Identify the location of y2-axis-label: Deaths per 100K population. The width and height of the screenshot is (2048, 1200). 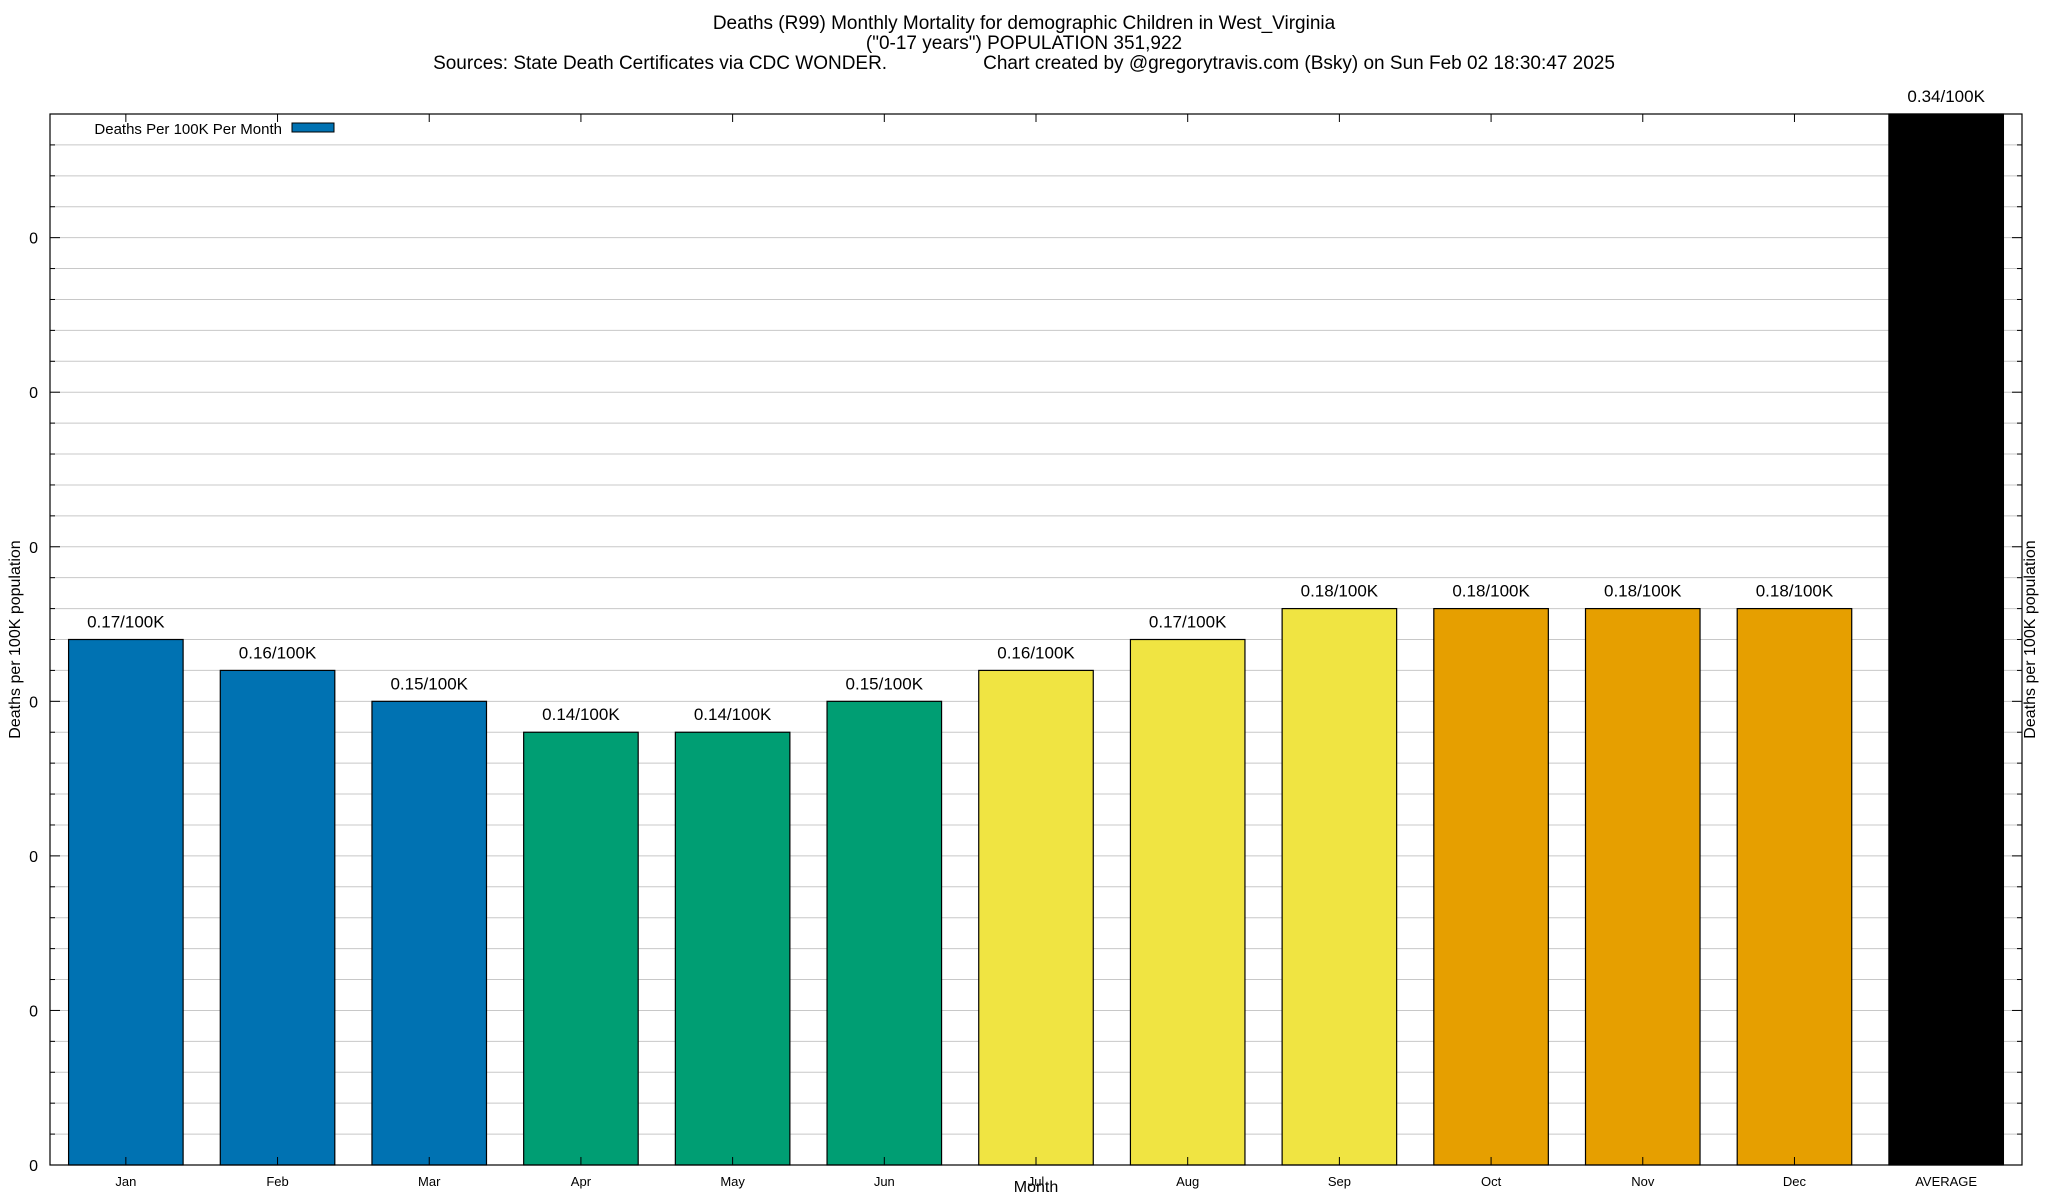
(2030, 639).